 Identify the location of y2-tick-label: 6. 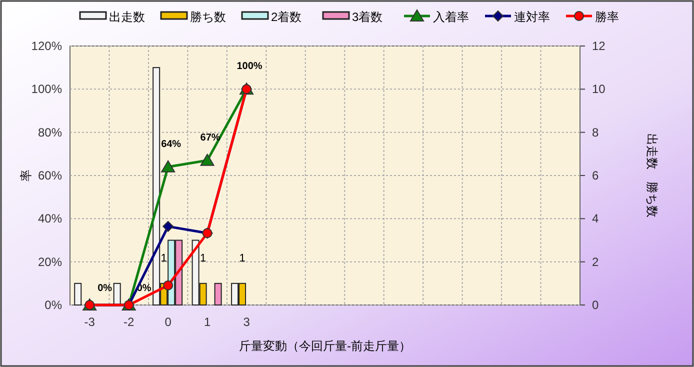
(595, 175).